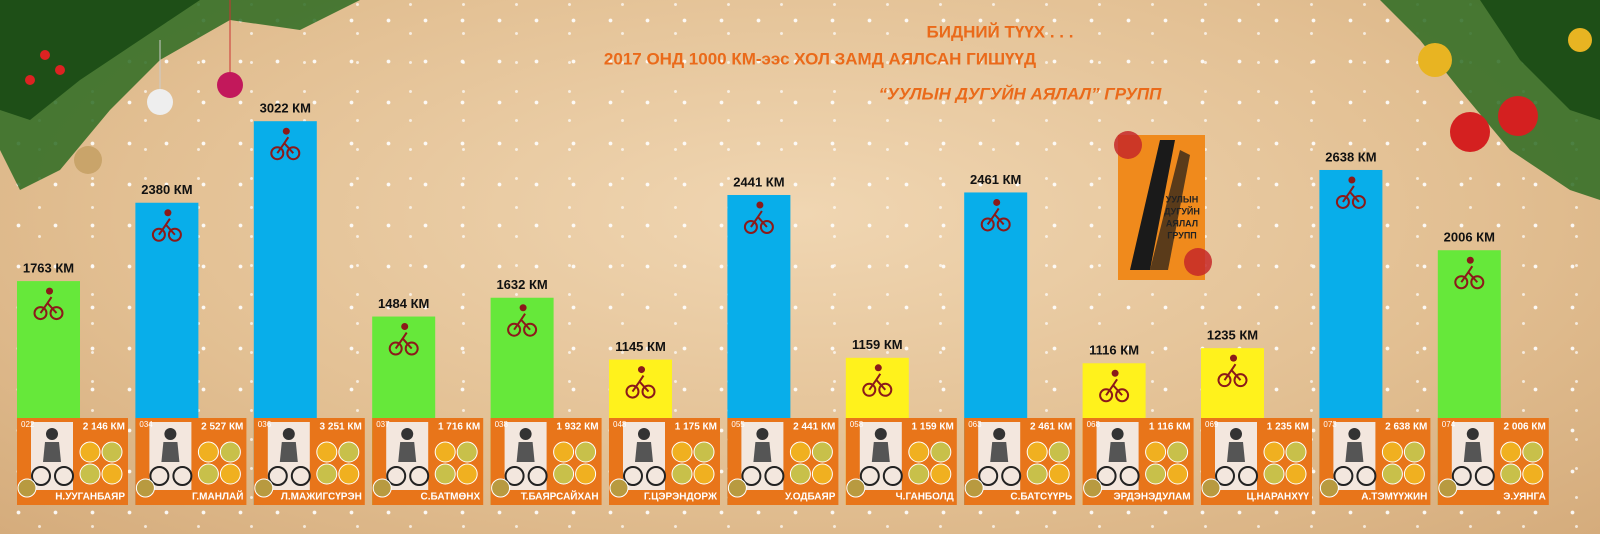 This screenshot has height=534, width=1600. Describe the element at coordinates (1277, 497) in the screenshot. I see `member-name: Ц.НАРАНХҮҮ` at that location.